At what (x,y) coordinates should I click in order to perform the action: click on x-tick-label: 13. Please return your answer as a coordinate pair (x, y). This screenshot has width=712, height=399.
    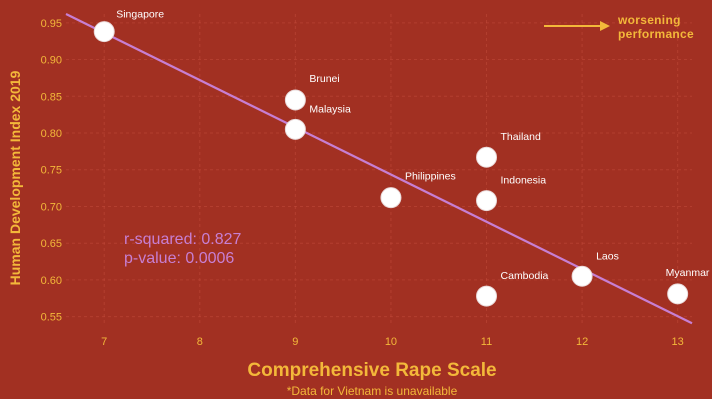
    Looking at the image, I should click on (678, 342).